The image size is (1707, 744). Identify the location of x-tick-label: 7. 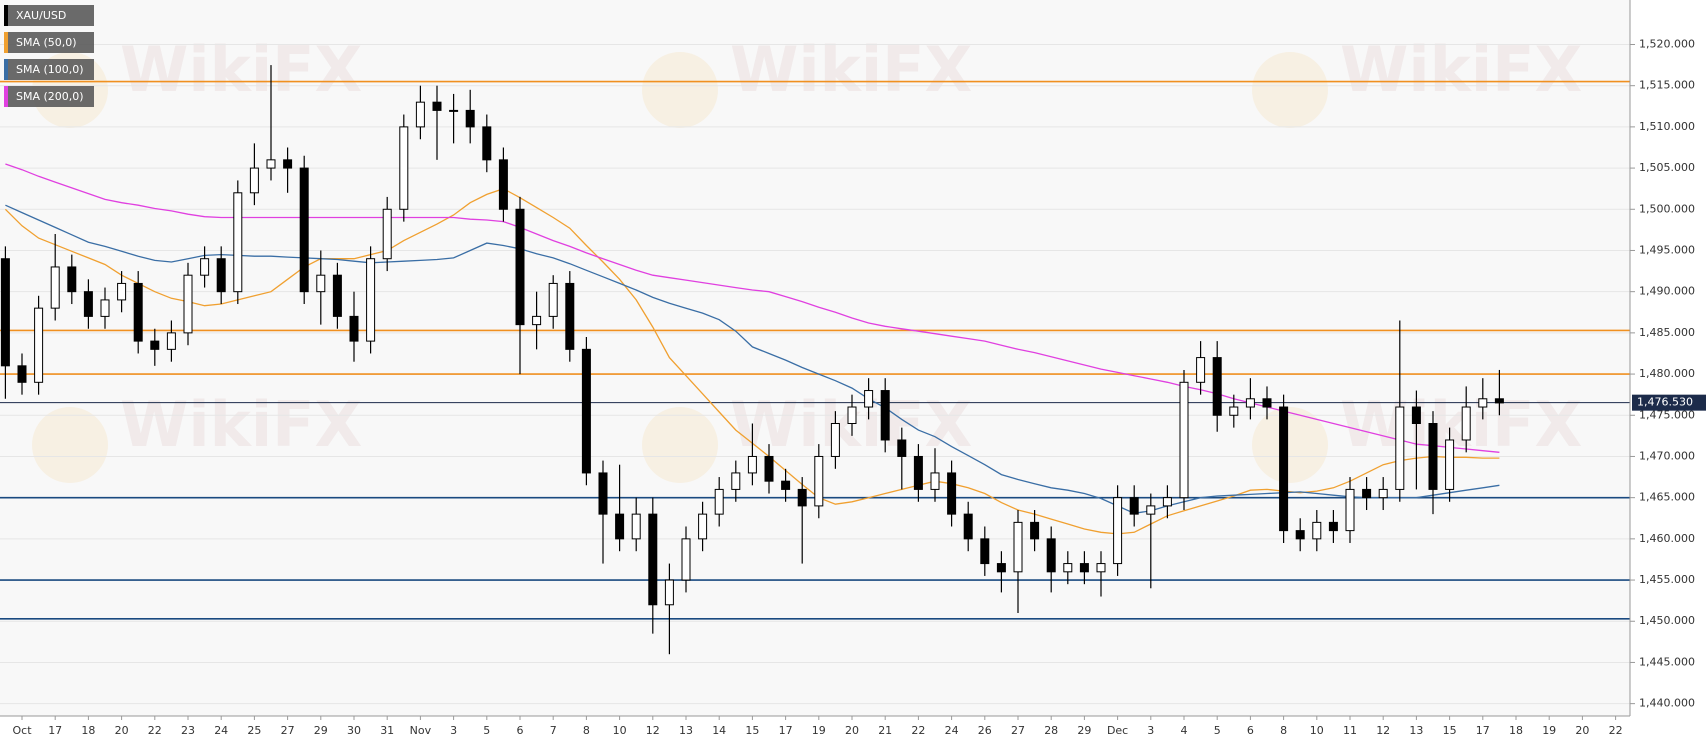
(553, 730).